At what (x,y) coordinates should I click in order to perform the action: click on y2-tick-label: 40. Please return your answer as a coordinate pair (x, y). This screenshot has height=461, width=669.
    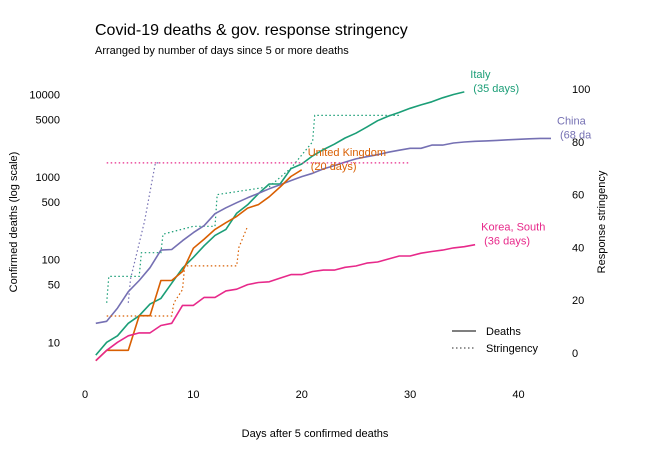
    Looking at the image, I should click on (578, 248).